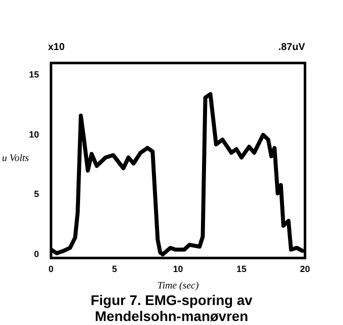 The width and height of the screenshot is (343, 325). Describe the element at coordinates (36, 253) in the screenshot. I see `y-tick-label: 0` at that location.